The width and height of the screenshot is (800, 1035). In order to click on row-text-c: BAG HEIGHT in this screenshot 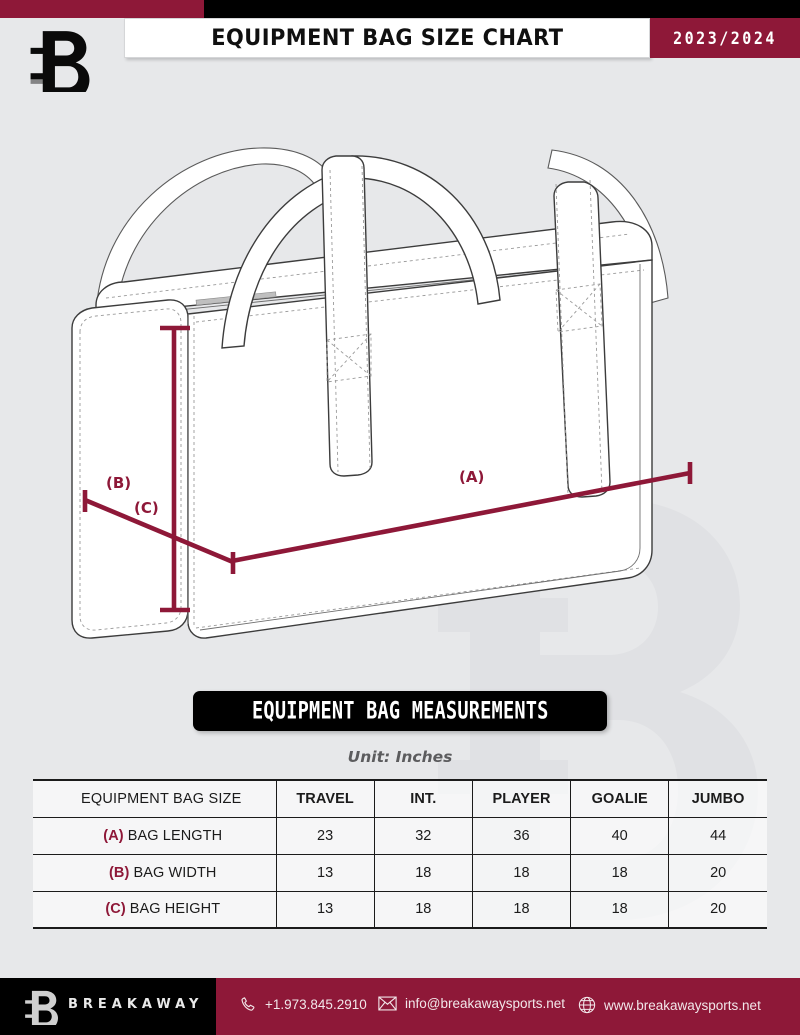, I will do `click(175, 909)`.